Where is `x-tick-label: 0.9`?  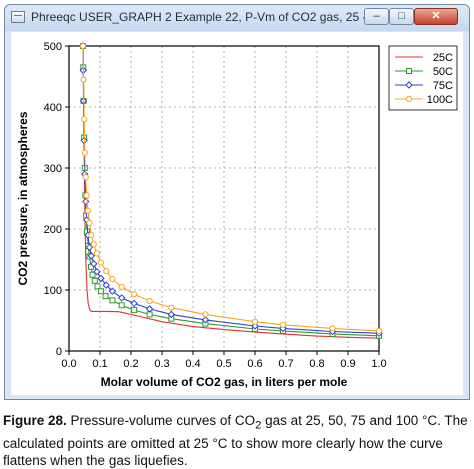 x-tick-label: 0.9 is located at coordinates (347, 364).